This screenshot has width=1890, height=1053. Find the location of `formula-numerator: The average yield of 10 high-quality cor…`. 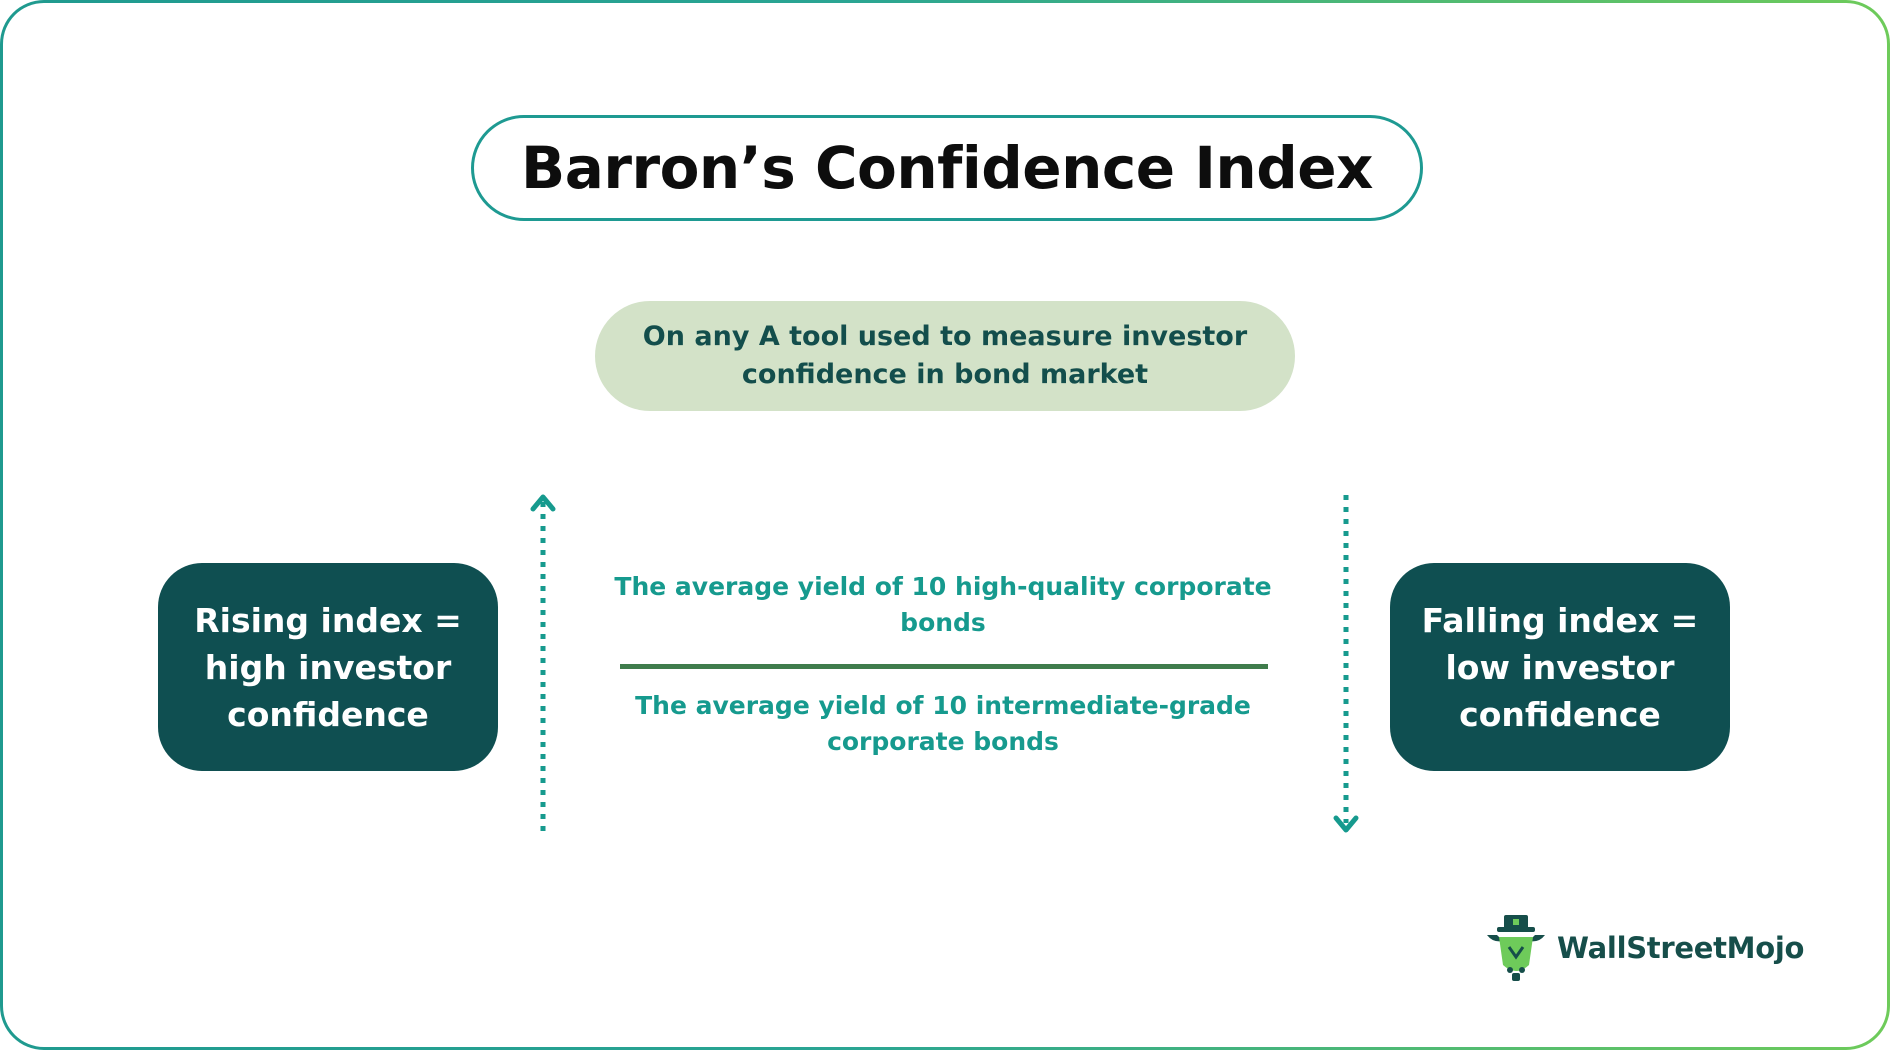

formula-numerator: The average yield of 10 high-quality cor… is located at coordinates (943, 604).